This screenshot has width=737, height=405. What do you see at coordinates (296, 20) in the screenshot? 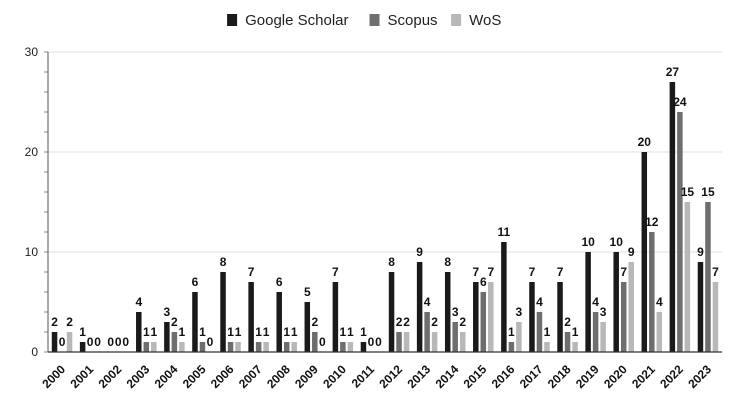
I see `legend-label-google-scholar: Google Scholar` at bounding box center [296, 20].